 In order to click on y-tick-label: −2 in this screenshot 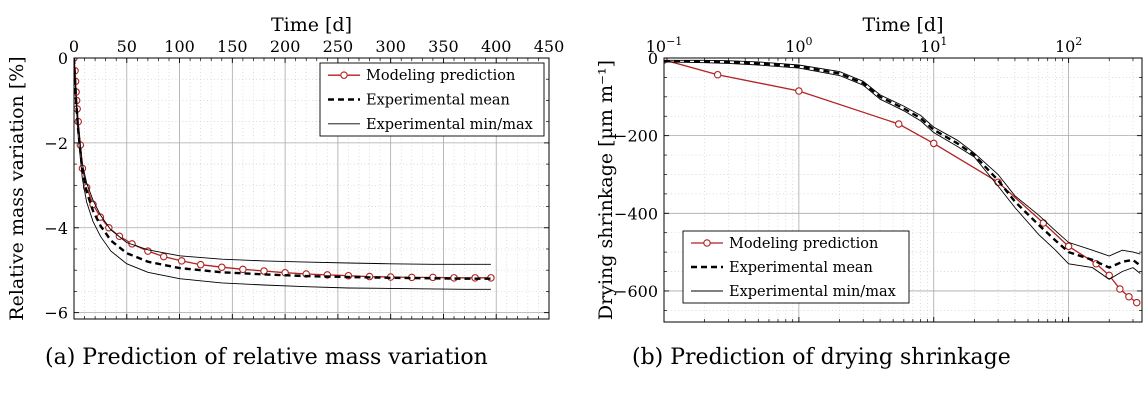, I will do `click(56, 143)`.